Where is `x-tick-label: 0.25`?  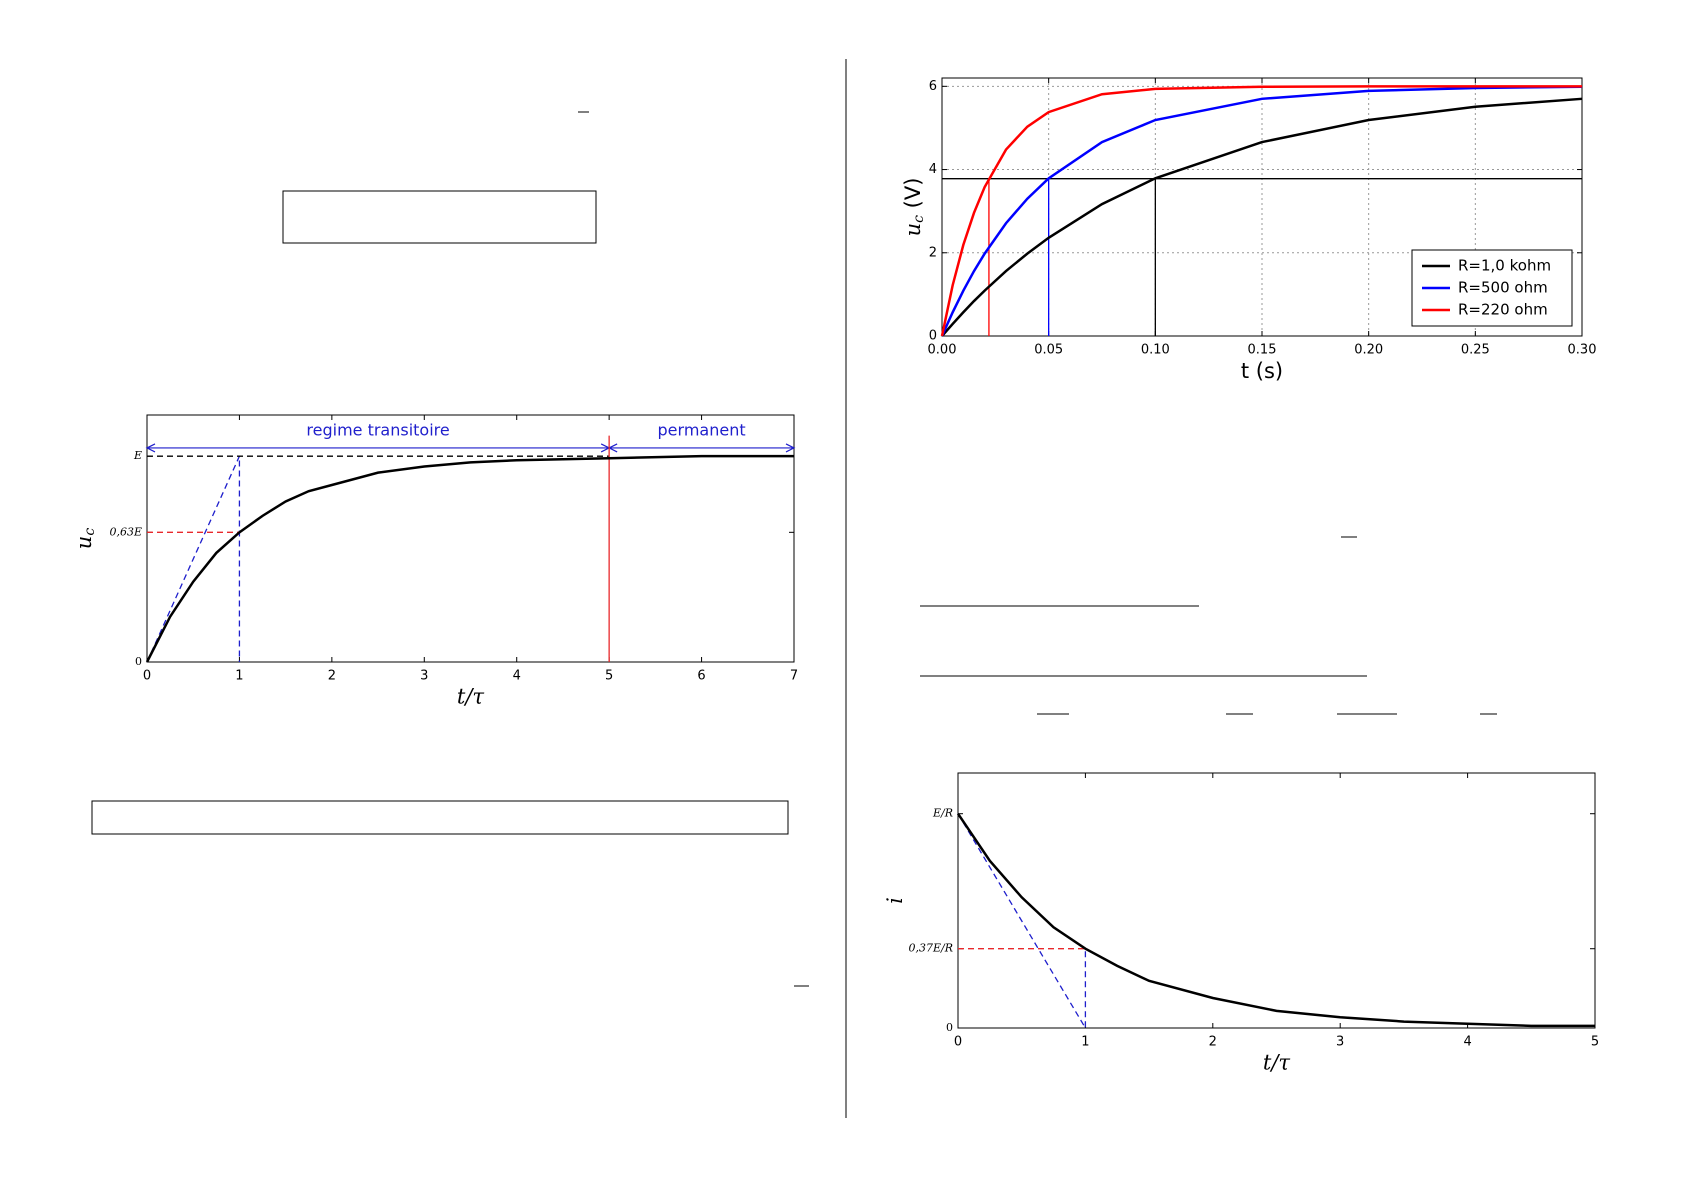
x-tick-label: 0.25 is located at coordinates (1475, 350).